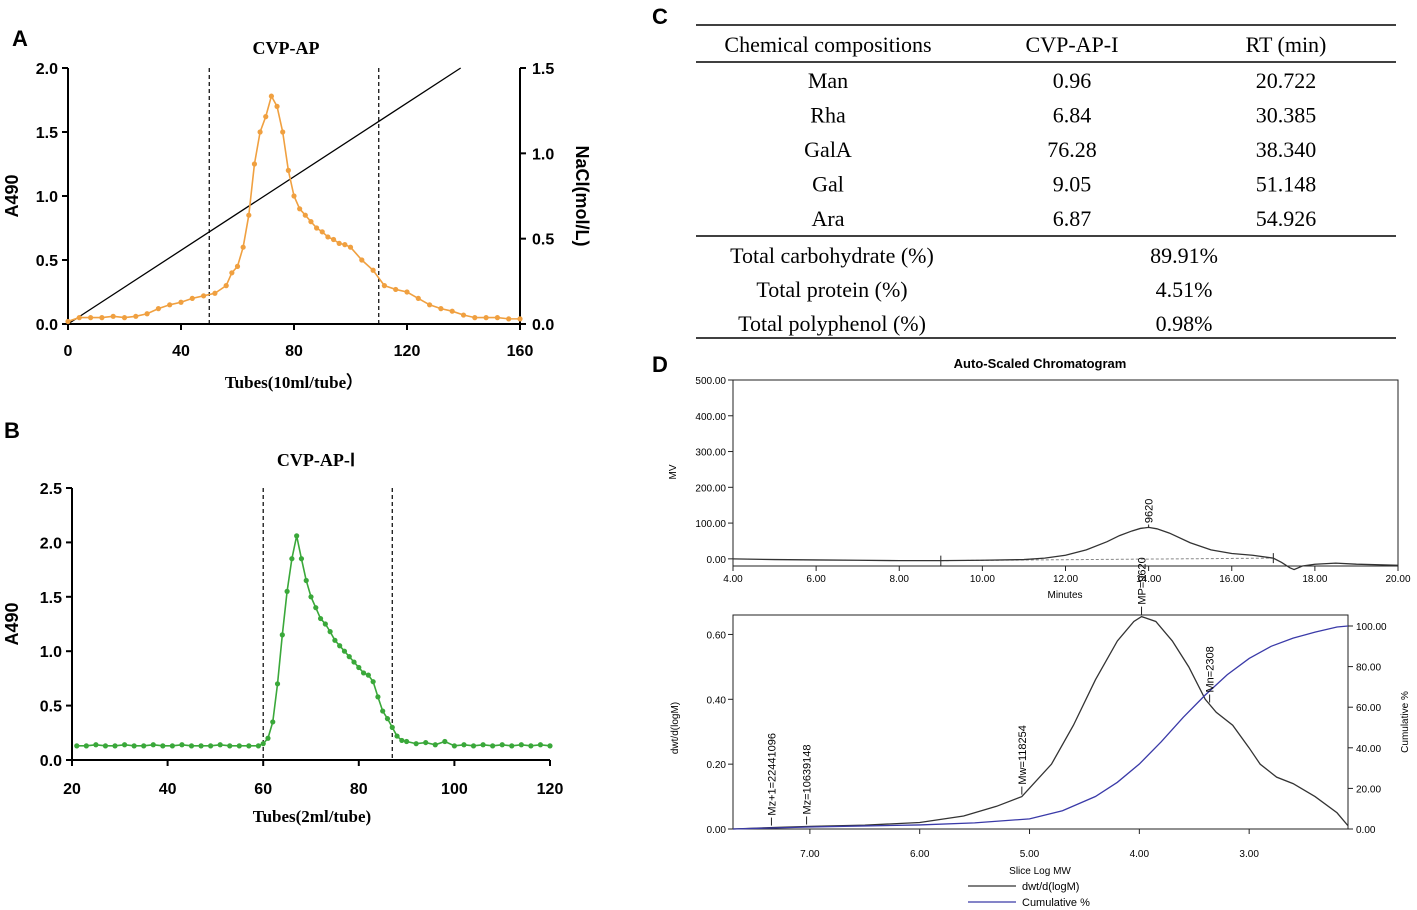 Image resolution: width=1417 pixels, height=910 pixels. I want to click on y2-tick-label: 60.00, so click(1368, 708).